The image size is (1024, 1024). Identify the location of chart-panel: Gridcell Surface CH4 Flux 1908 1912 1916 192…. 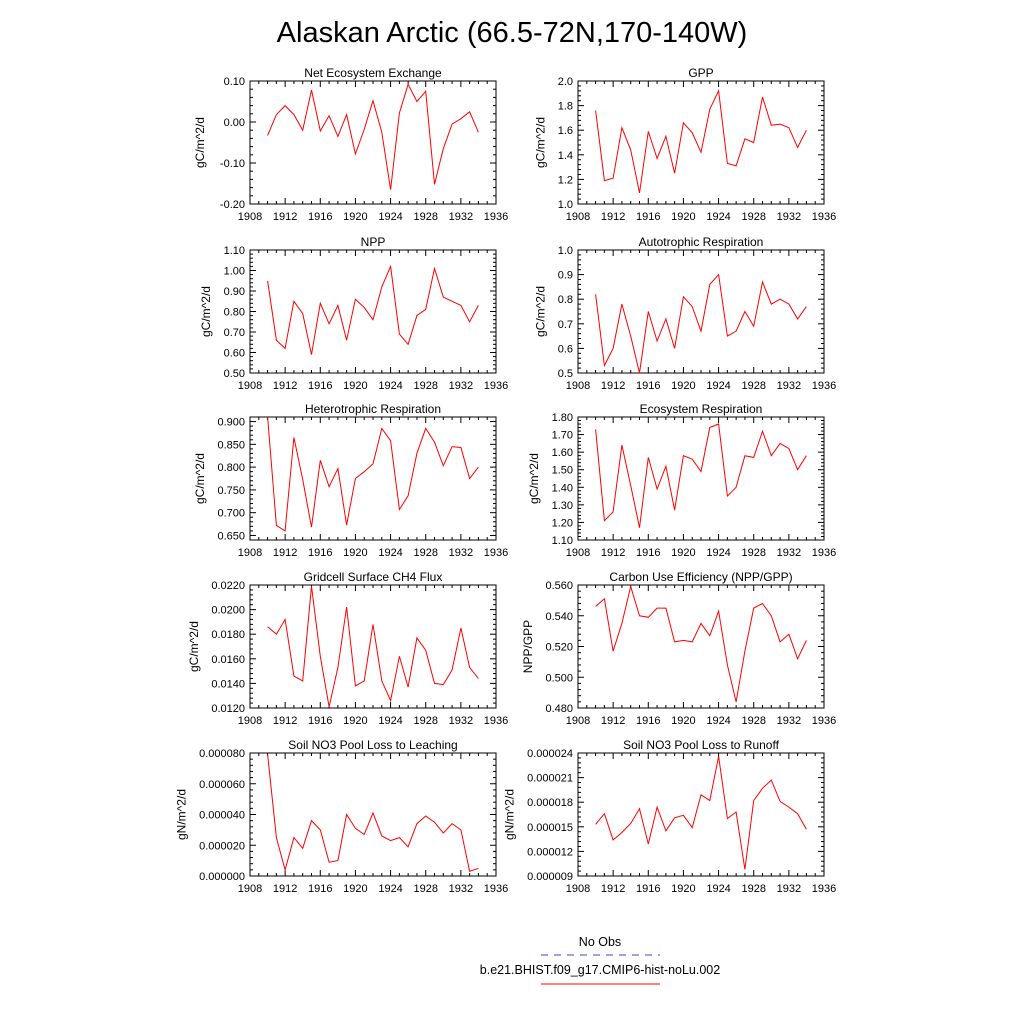
(347, 648).